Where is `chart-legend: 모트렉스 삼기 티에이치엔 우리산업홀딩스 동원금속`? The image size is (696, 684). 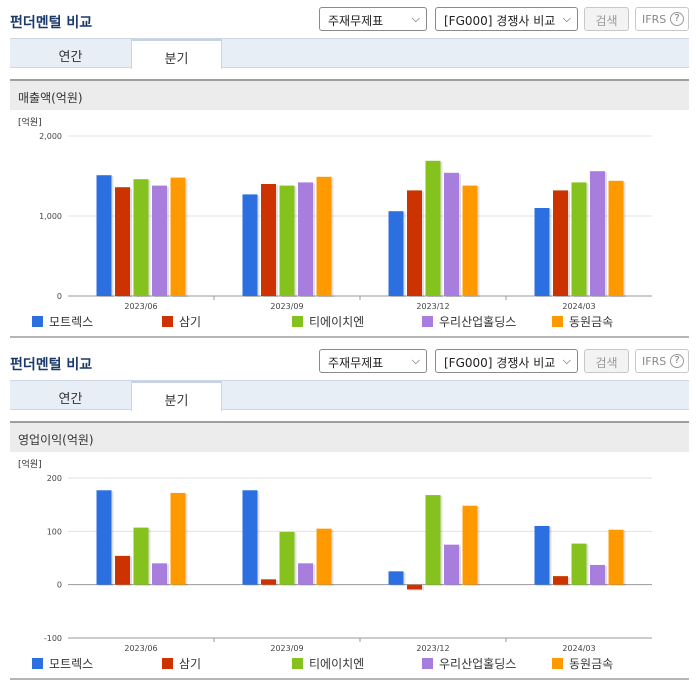
chart-legend: 모트렉스 삼기 티에이치엔 우리산업홀딩스 동원금속 is located at coordinates (349, 663).